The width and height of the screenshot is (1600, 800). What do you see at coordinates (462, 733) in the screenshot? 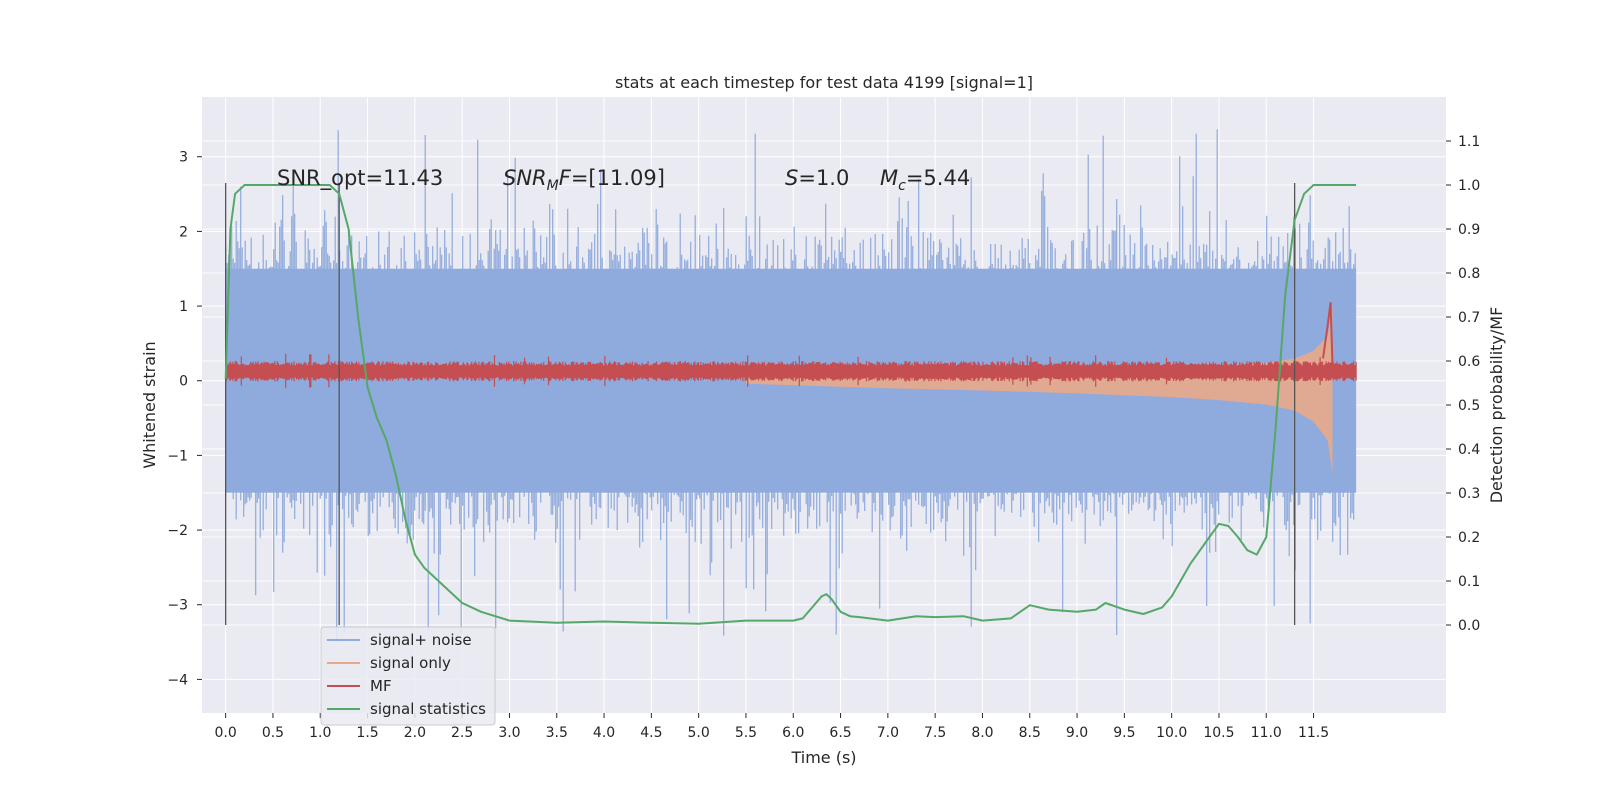
I see `x-tick-label: 2.5` at bounding box center [462, 733].